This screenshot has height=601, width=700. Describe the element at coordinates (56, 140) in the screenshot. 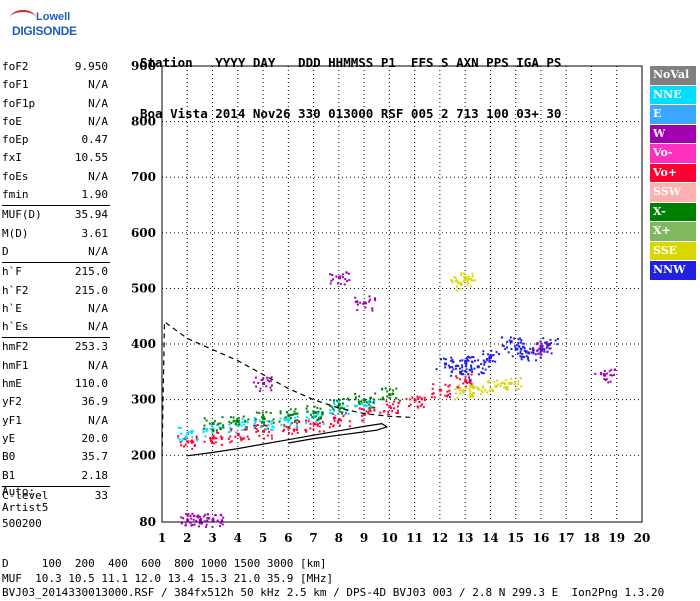

I see `param-row: foEp 0.47` at that location.